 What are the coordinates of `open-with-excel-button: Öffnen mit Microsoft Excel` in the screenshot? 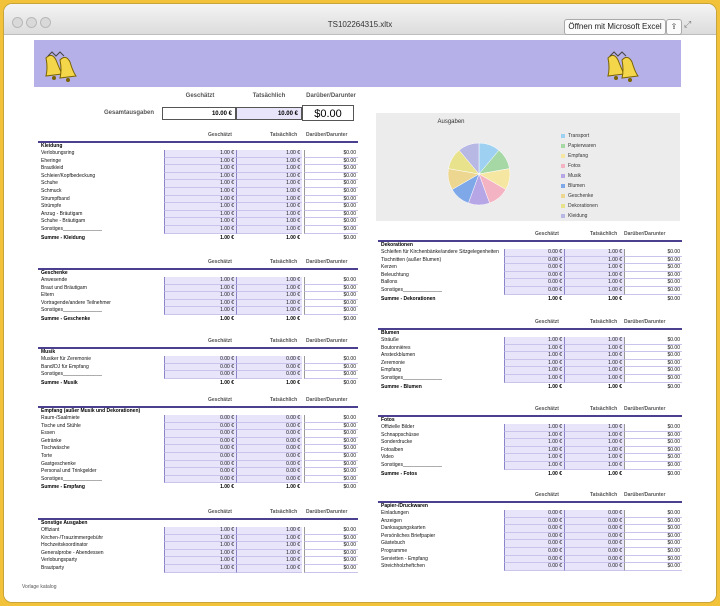 It's located at (615, 27).